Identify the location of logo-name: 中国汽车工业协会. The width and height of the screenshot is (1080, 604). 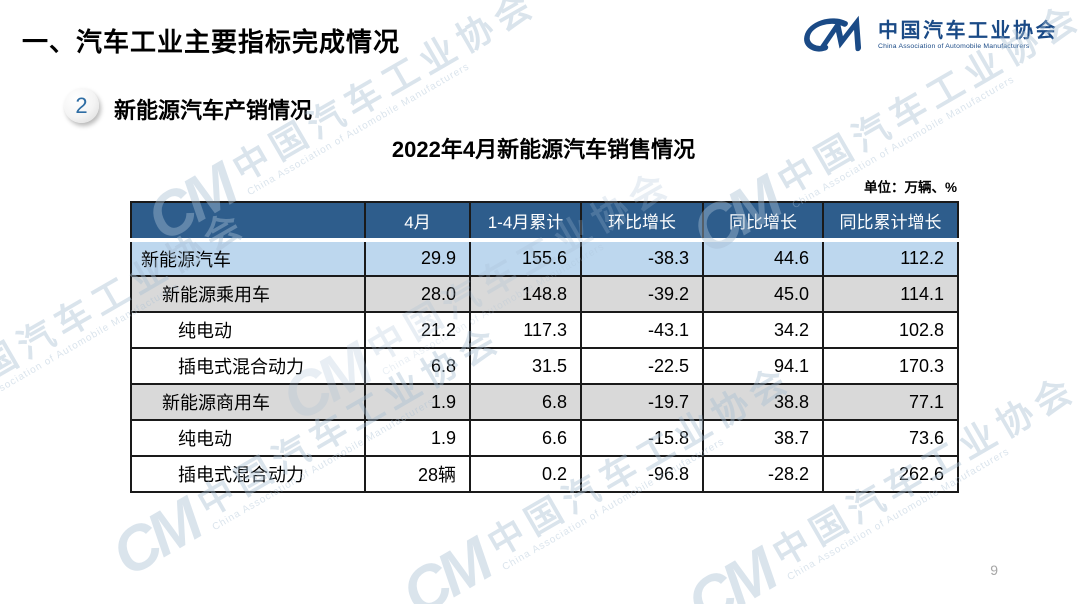
(968, 31).